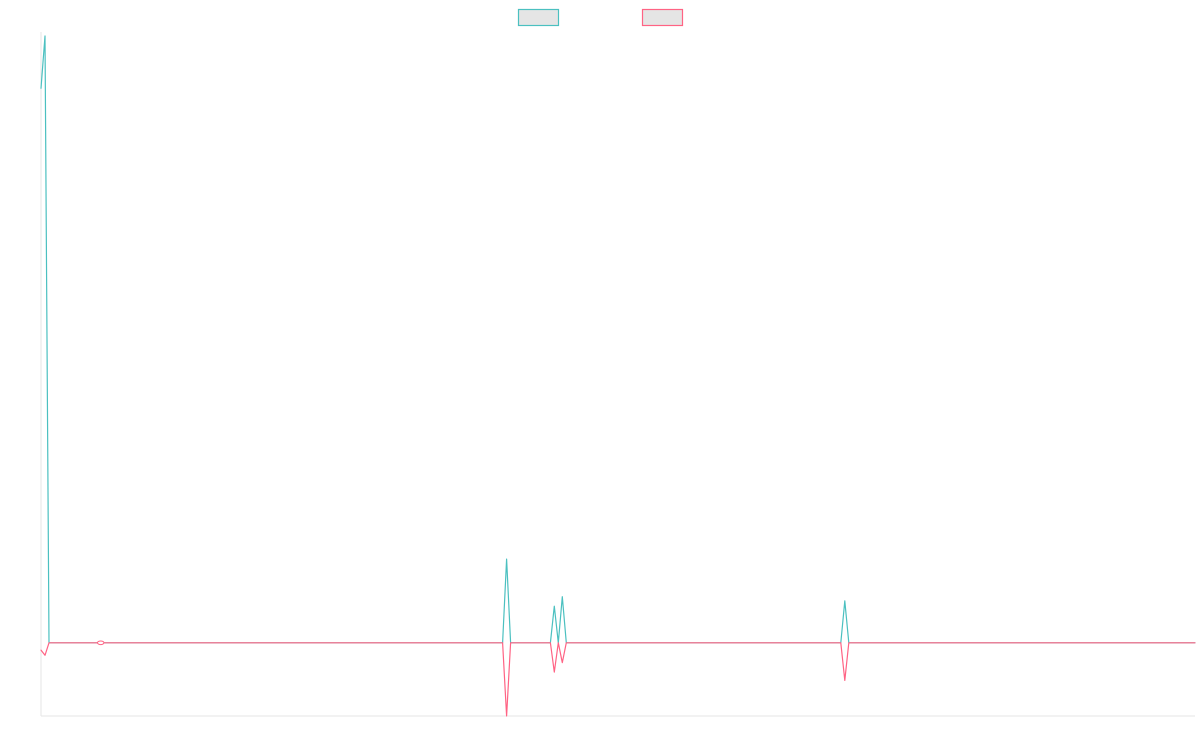 This screenshot has width=1200, height=750. Describe the element at coordinates (600, 17) in the screenshot. I see `chart-legend` at that location.